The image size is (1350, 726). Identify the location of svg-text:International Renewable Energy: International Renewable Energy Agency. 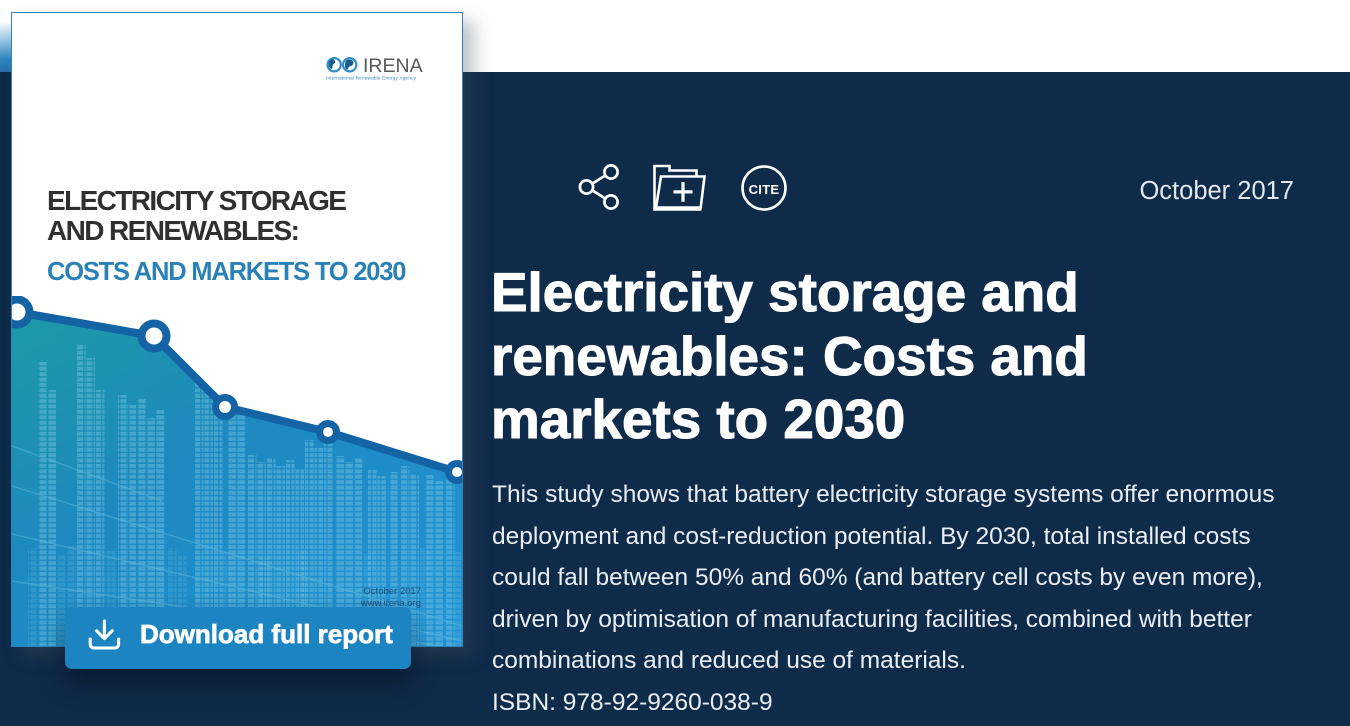
(371, 77).